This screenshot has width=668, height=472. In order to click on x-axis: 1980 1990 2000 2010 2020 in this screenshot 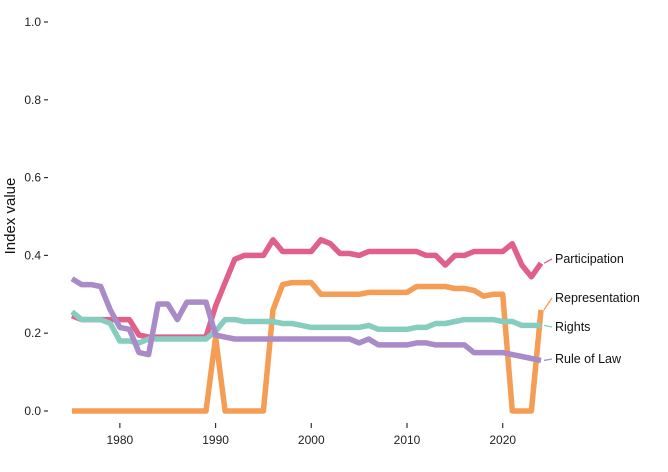, I will do `click(311, 435)`.